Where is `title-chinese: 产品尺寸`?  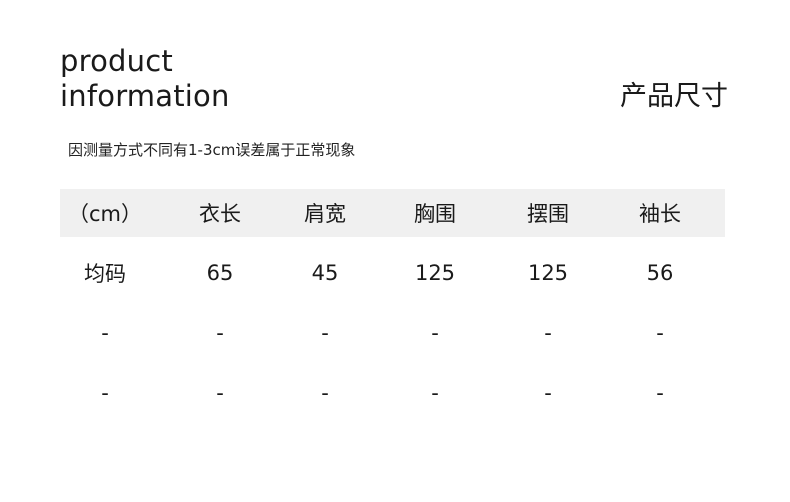 title-chinese: 产品尺寸 is located at coordinates (674, 96).